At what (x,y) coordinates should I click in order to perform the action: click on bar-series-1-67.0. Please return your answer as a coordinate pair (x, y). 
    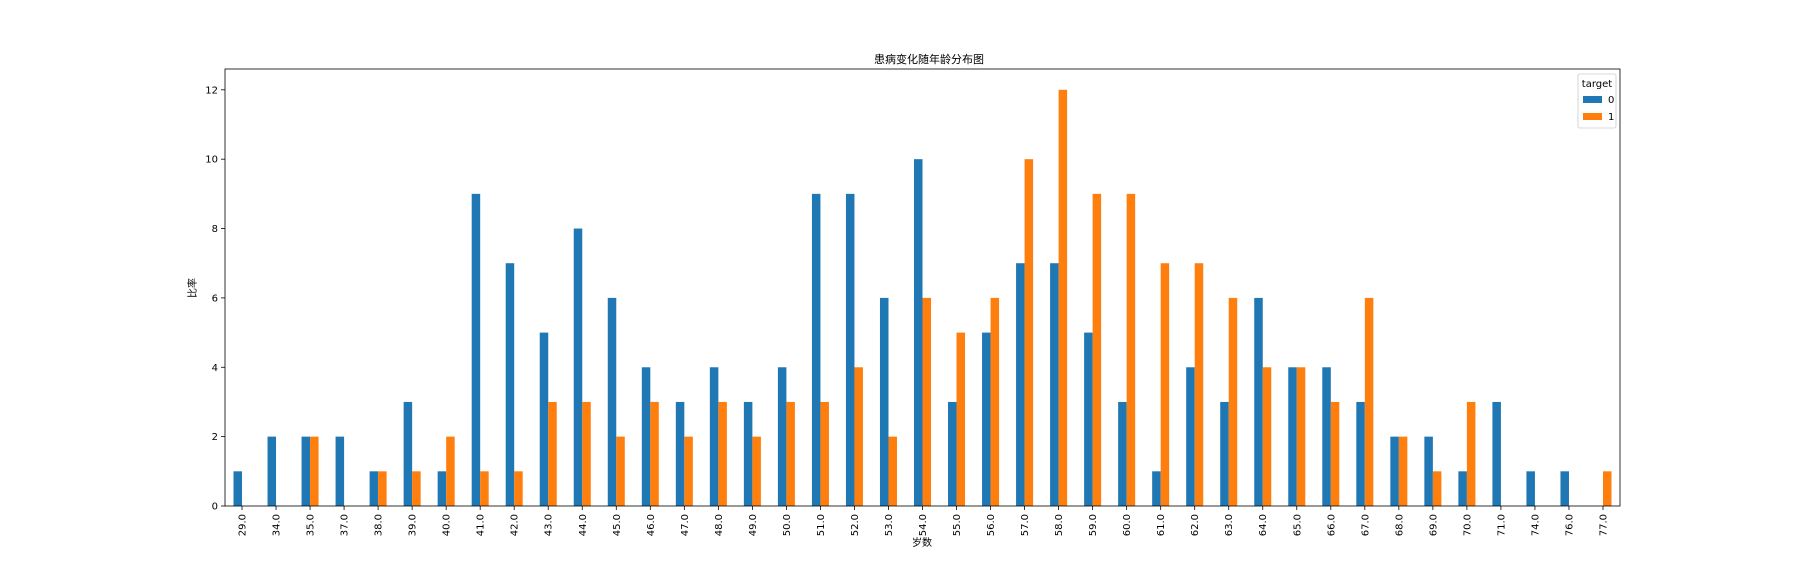
    Looking at the image, I should click on (1369, 401).